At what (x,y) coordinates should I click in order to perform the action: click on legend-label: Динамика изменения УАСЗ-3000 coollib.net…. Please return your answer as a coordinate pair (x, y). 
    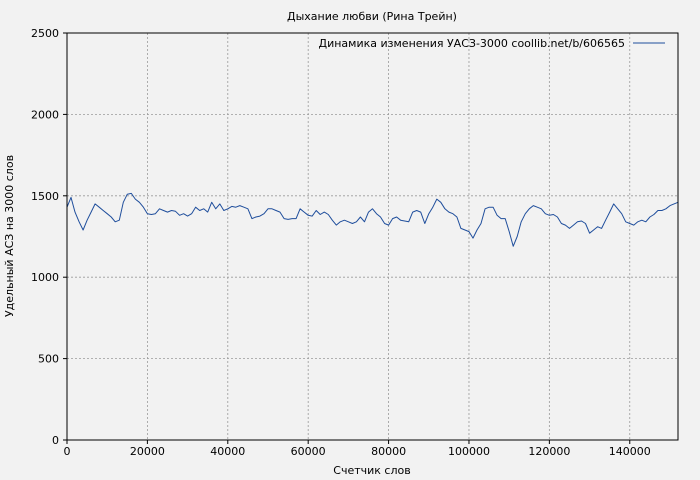
    Looking at the image, I should click on (472, 43).